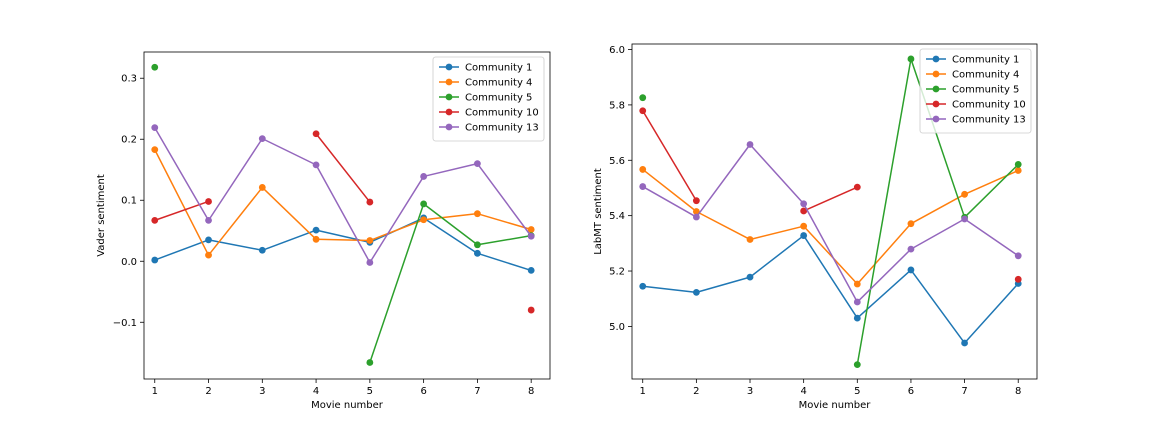 Image resolution: width=1152 pixels, height=432 pixels. I want to click on y-tick-label: 5.4, so click(617, 216).